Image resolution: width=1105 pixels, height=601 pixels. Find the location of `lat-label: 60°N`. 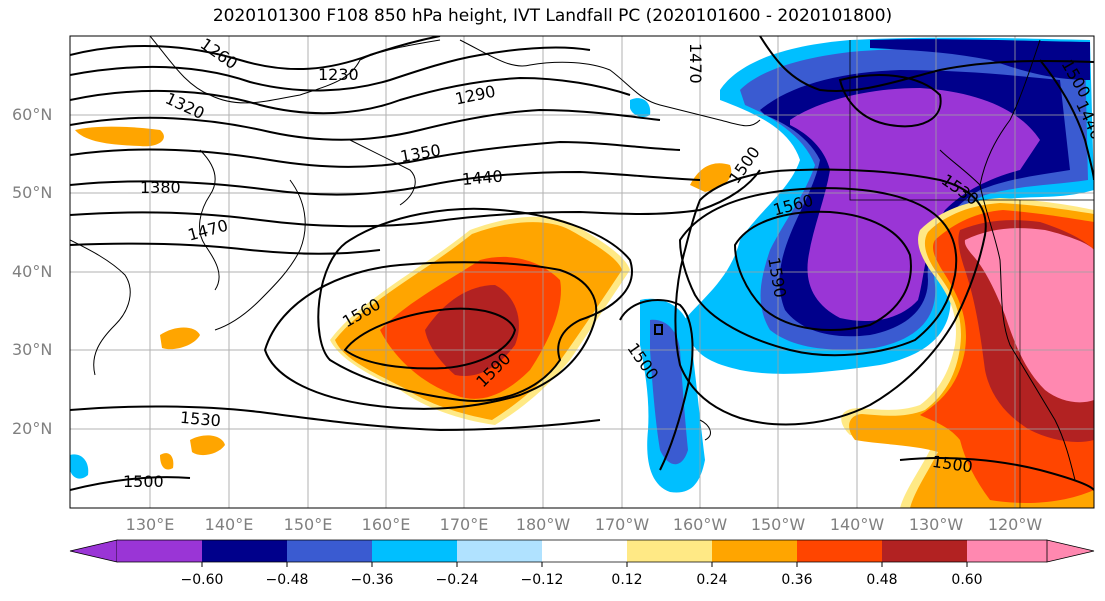

lat-label: 60°N is located at coordinates (32, 114).